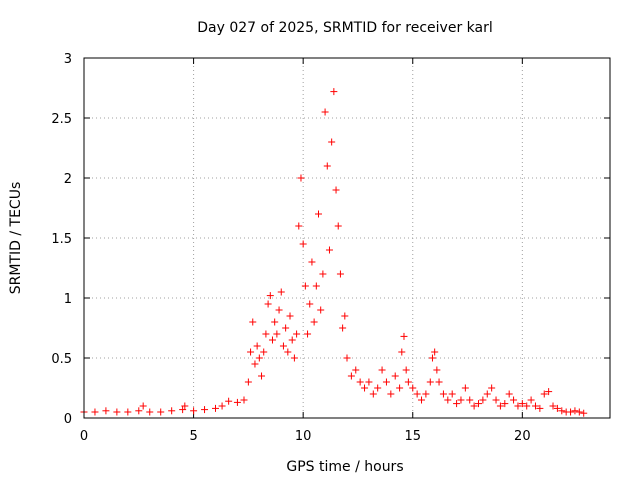 The image size is (640, 480). I want to click on x-tick-label: 15, so click(412, 436).